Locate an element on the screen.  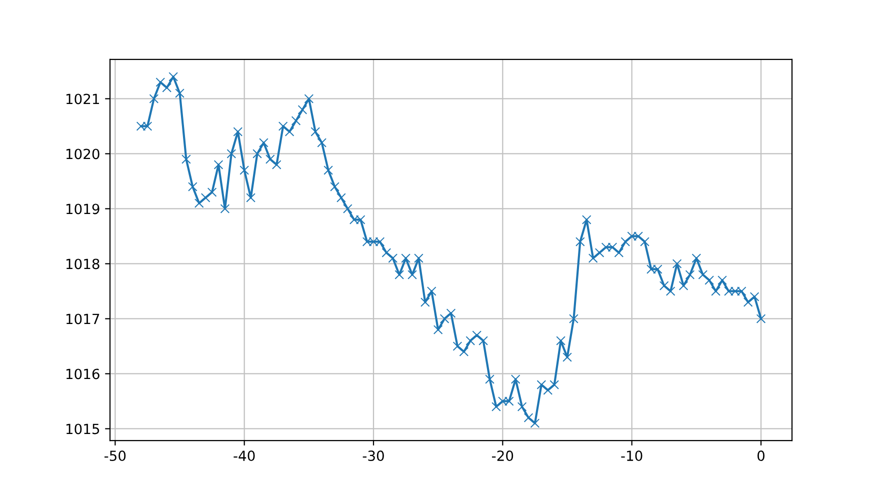
x-tick-label: -10 is located at coordinates (631, 456).